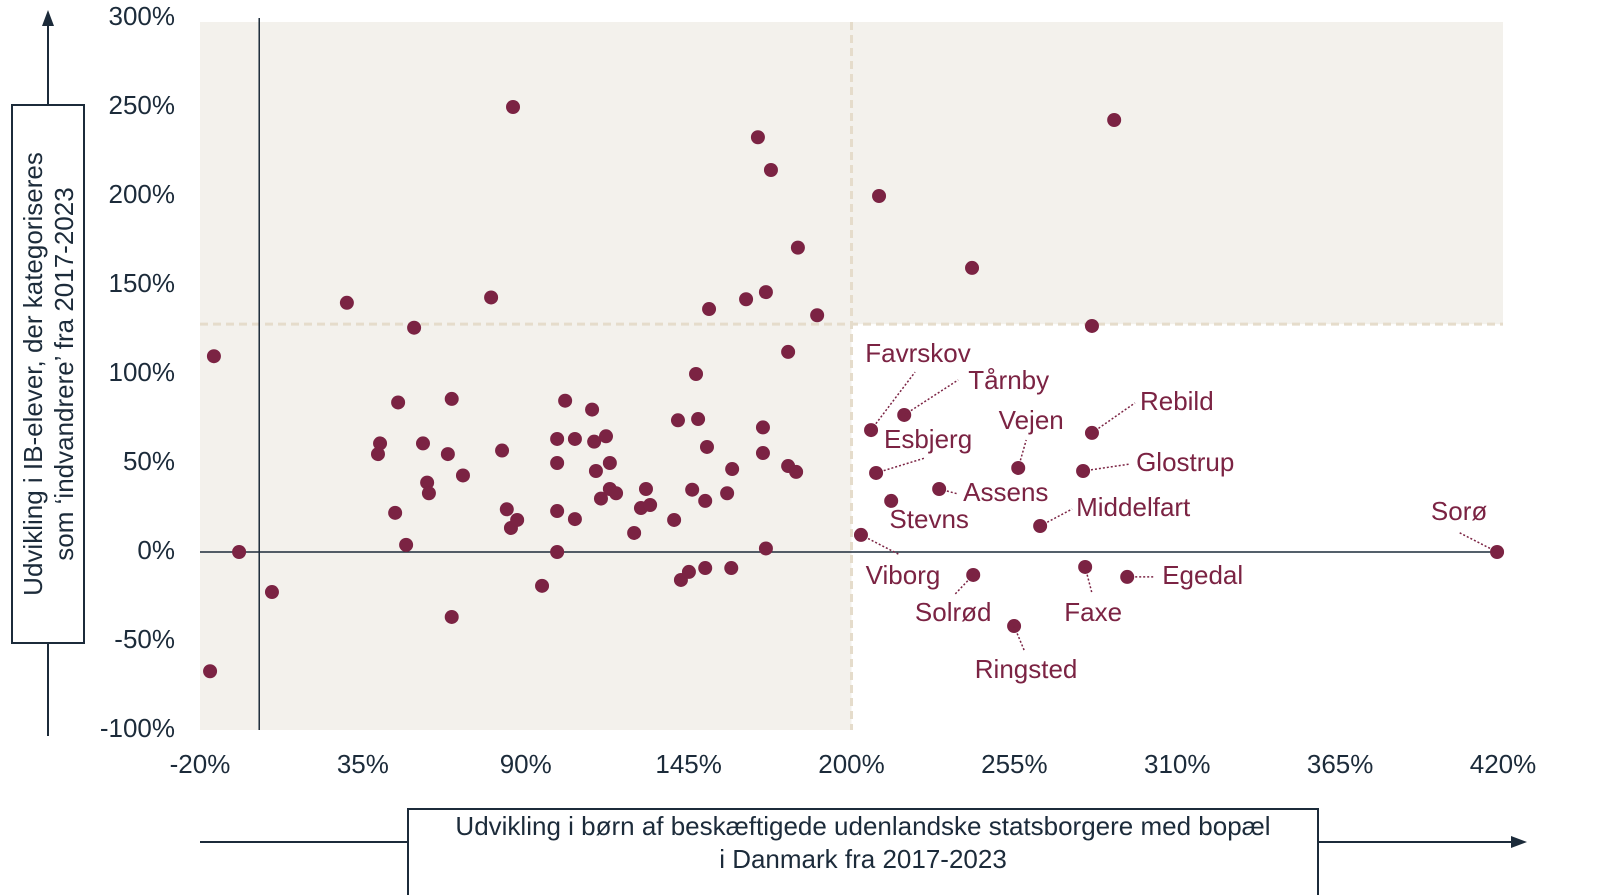 This screenshot has height=895, width=1603. Describe the element at coordinates (142, 16) in the screenshot. I see `y-tick-label: 300%` at that location.